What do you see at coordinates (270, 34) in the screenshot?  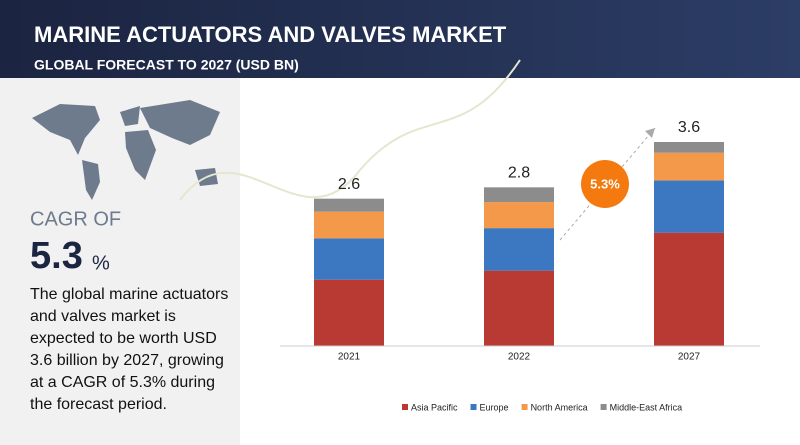 I see `title: MARINE ACTUATORS AND VALVES MARKET` at bounding box center [270, 34].